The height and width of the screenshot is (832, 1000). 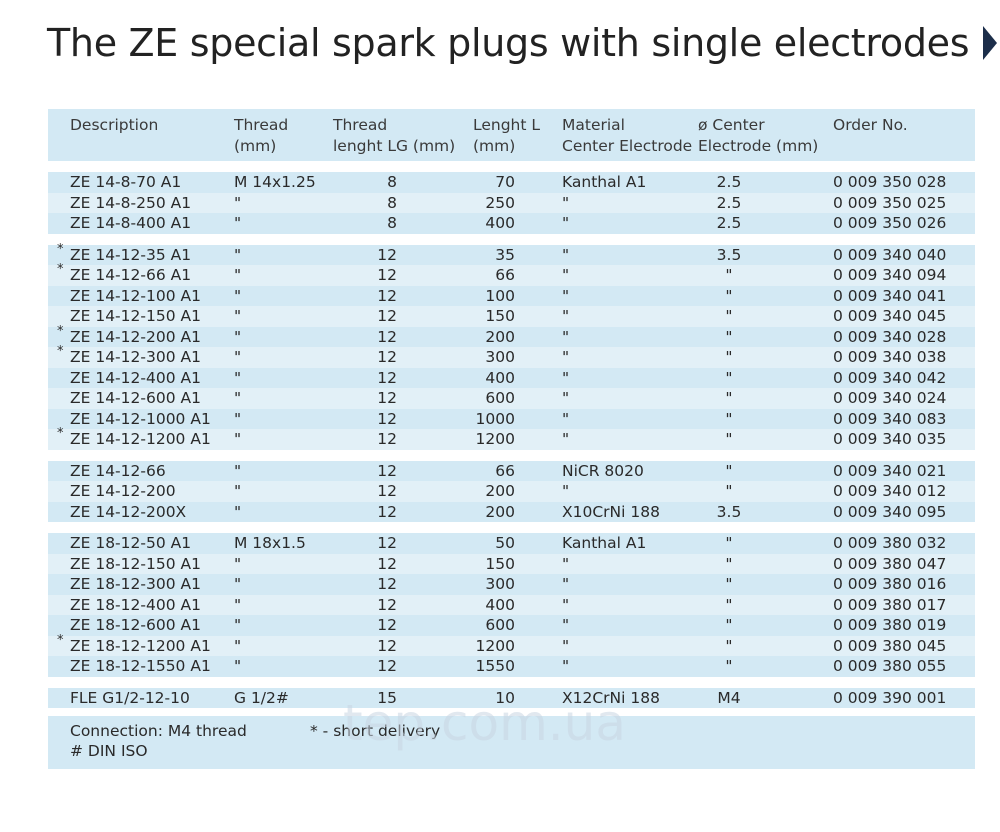 What do you see at coordinates (990, 43) in the screenshot?
I see `next-arrow-icon` at bounding box center [990, 43].